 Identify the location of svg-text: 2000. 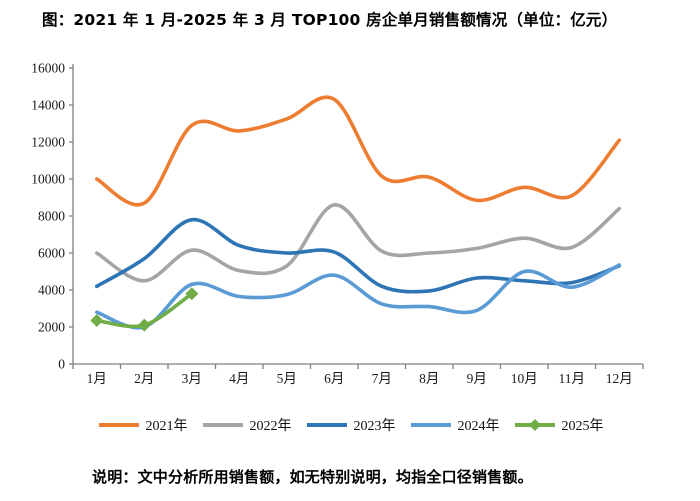
(51, 327).